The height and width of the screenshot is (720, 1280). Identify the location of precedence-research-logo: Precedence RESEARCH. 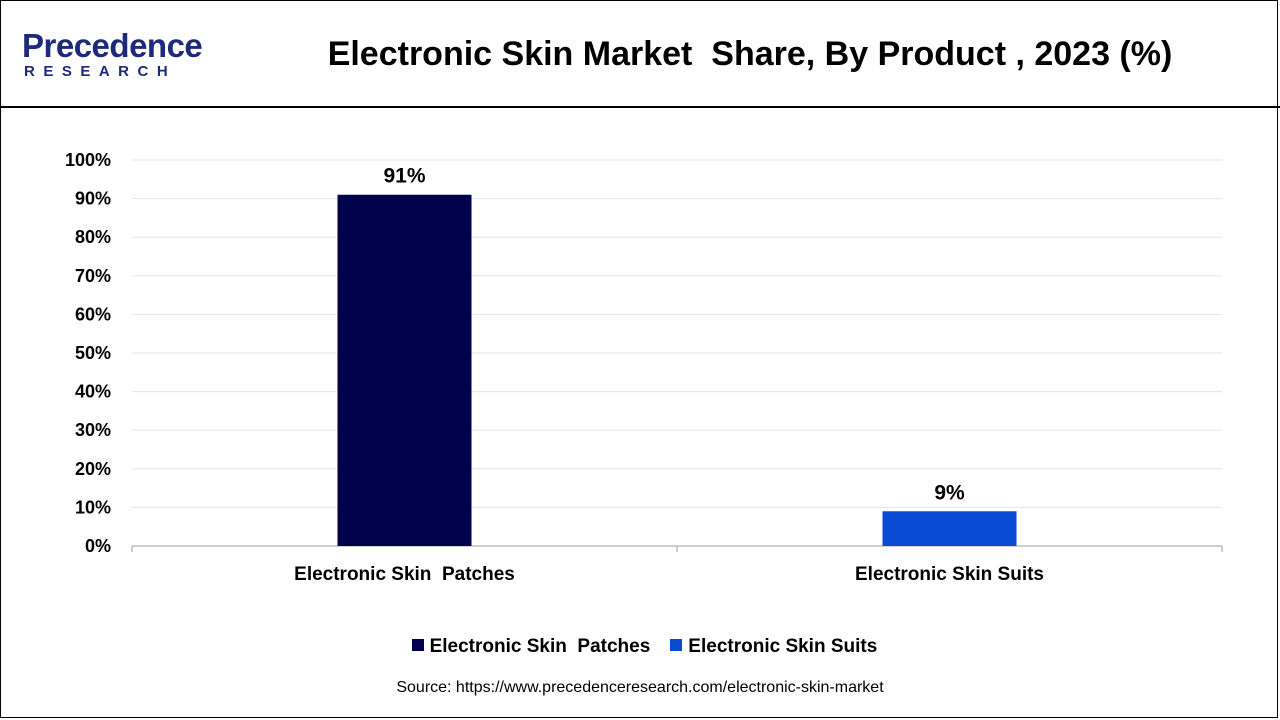
(117, 56).